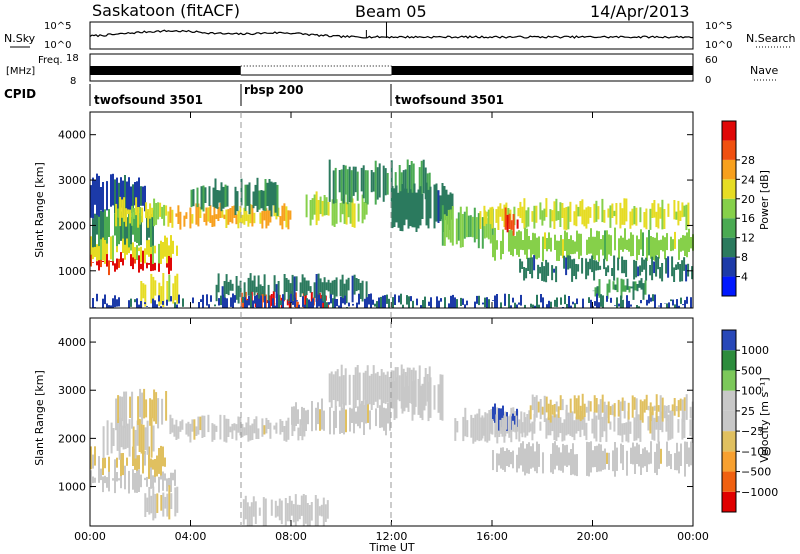  What do you see at coordinates (148, 100) in the screenshot?
I see `cpid-segment-1: twofsound 3501` at bounding box center [148, 100].